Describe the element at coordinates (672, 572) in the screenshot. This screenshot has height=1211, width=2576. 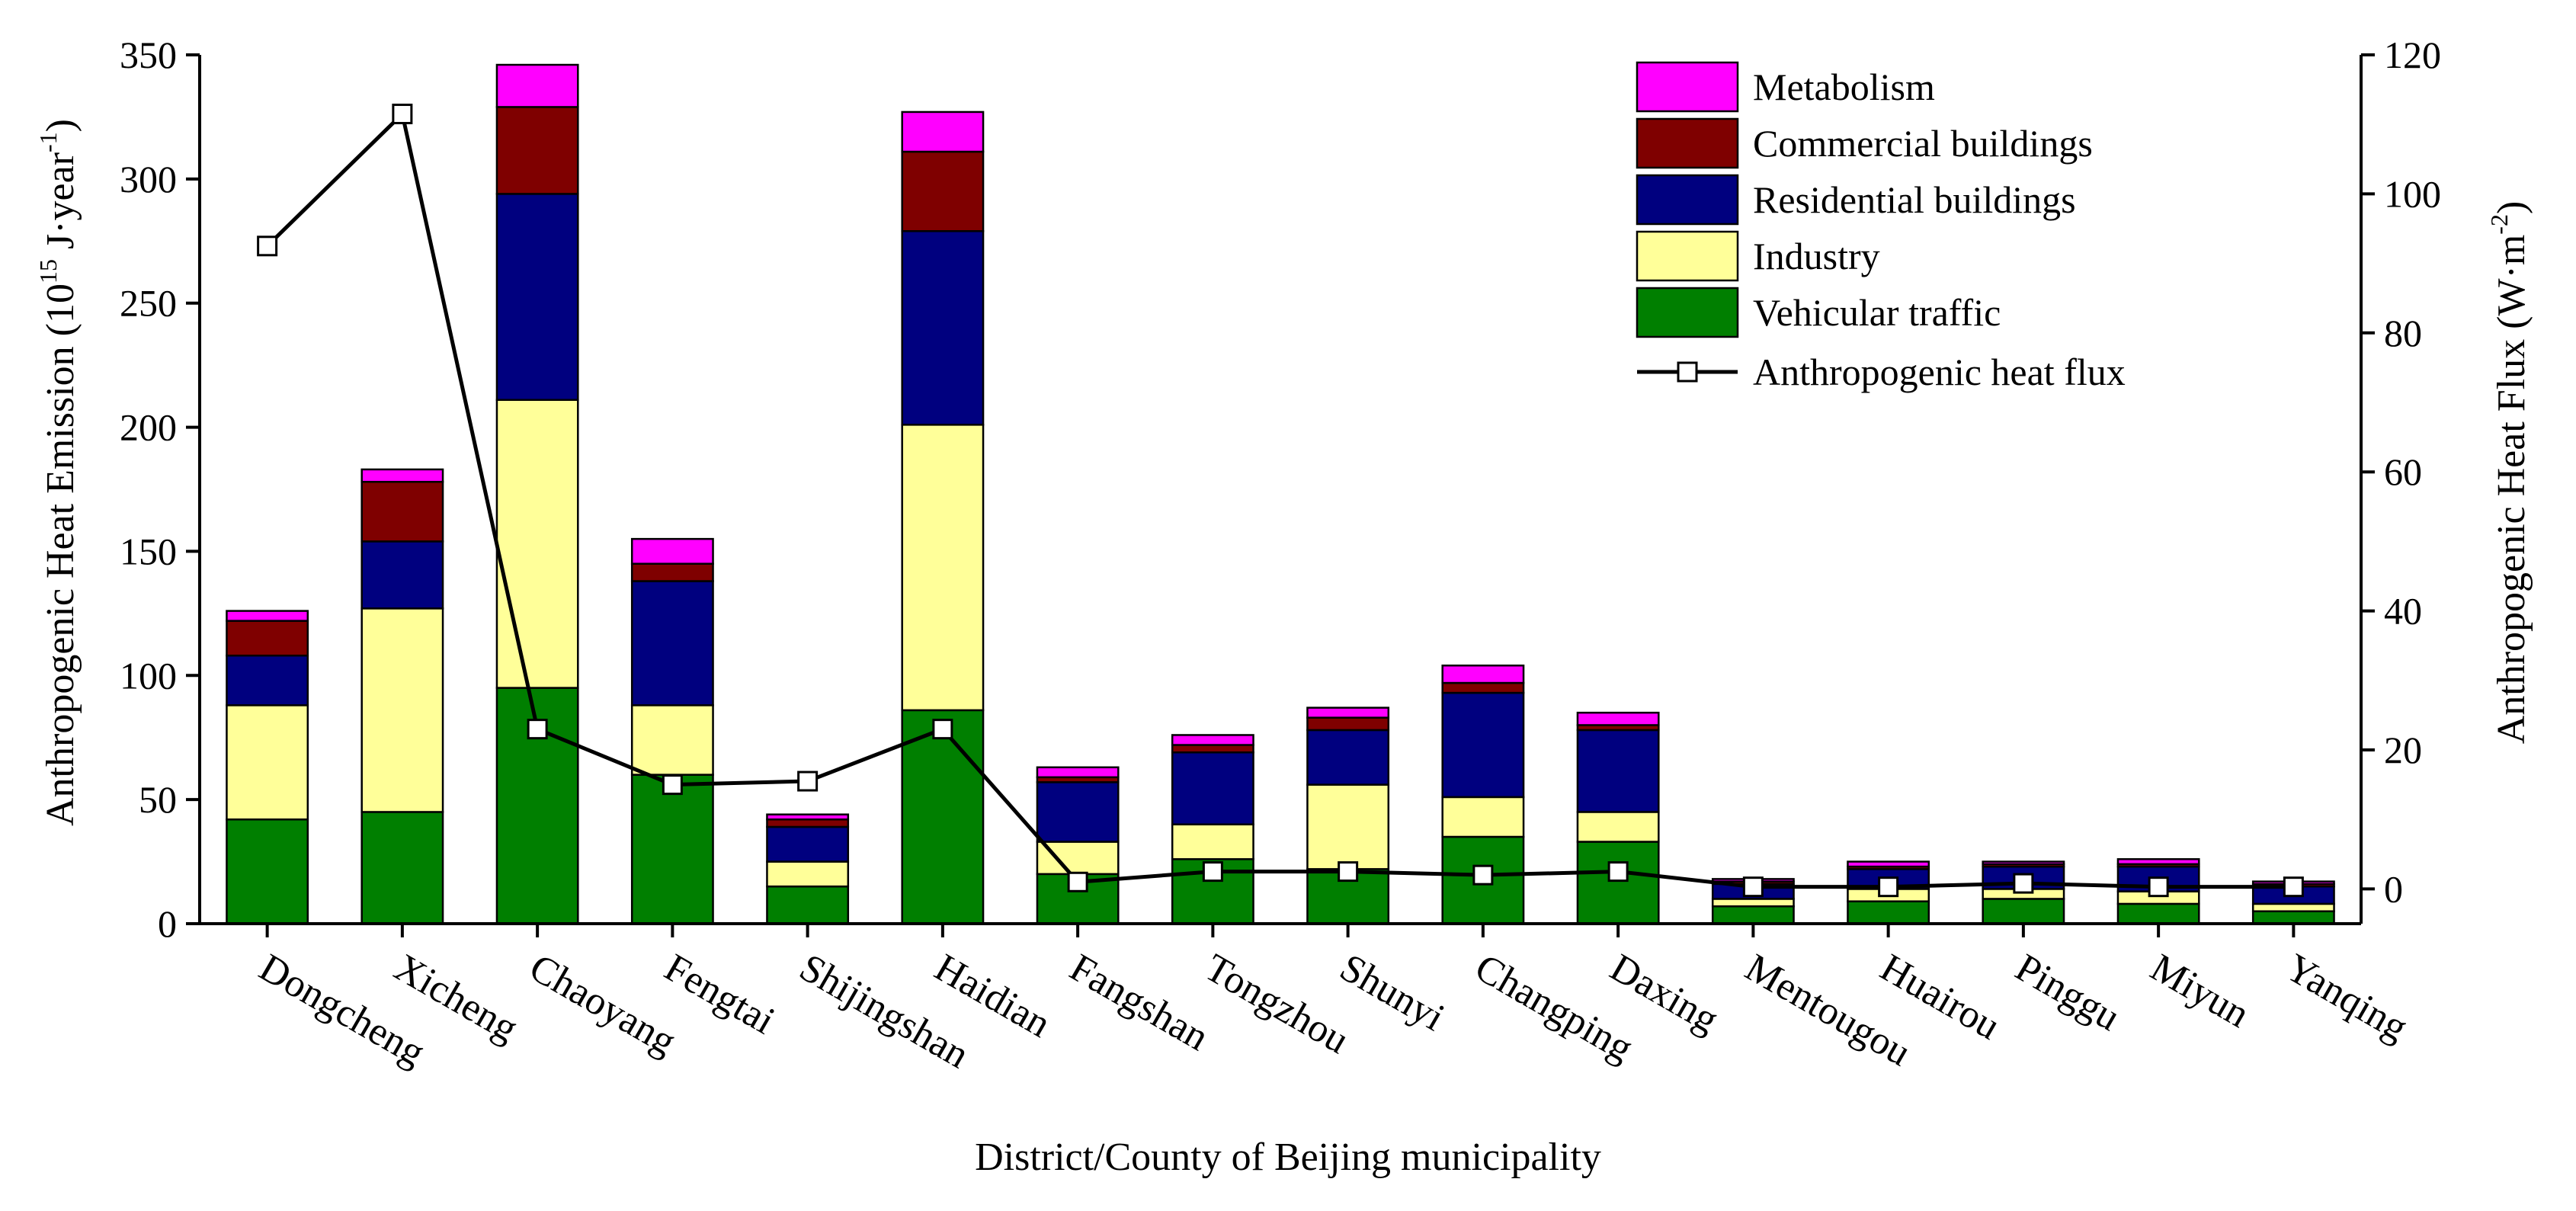
I see `bar-fengtai-commercial-buildings` at that location.